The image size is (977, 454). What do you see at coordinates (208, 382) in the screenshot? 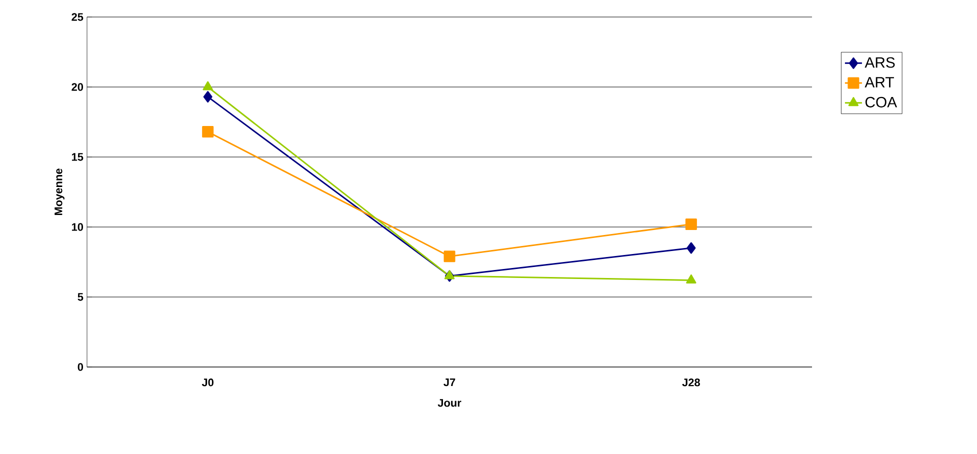
I see `x-tick-label: J0` at bounding box center [208, 382].